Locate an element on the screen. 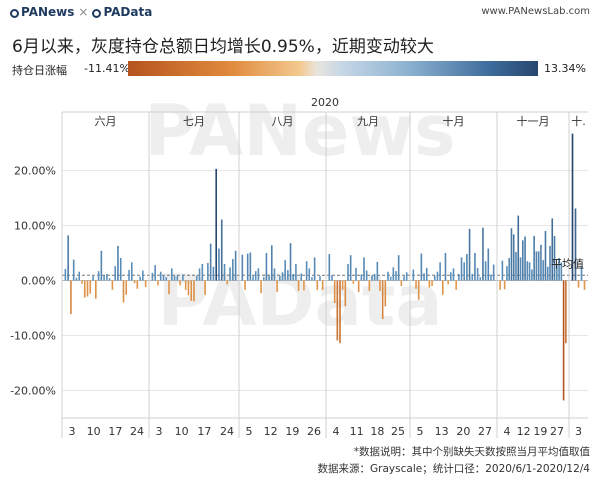 The image size is (600, 480). month-label: 八月 is located at coordinates (283, 121).